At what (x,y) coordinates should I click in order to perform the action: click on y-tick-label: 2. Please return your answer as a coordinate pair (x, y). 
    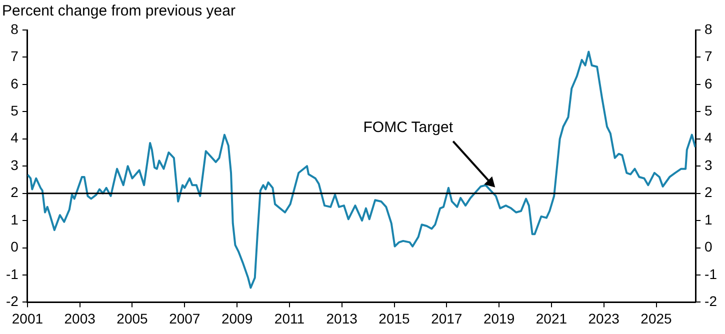
    Looking at the image, I should click on (14, 192).